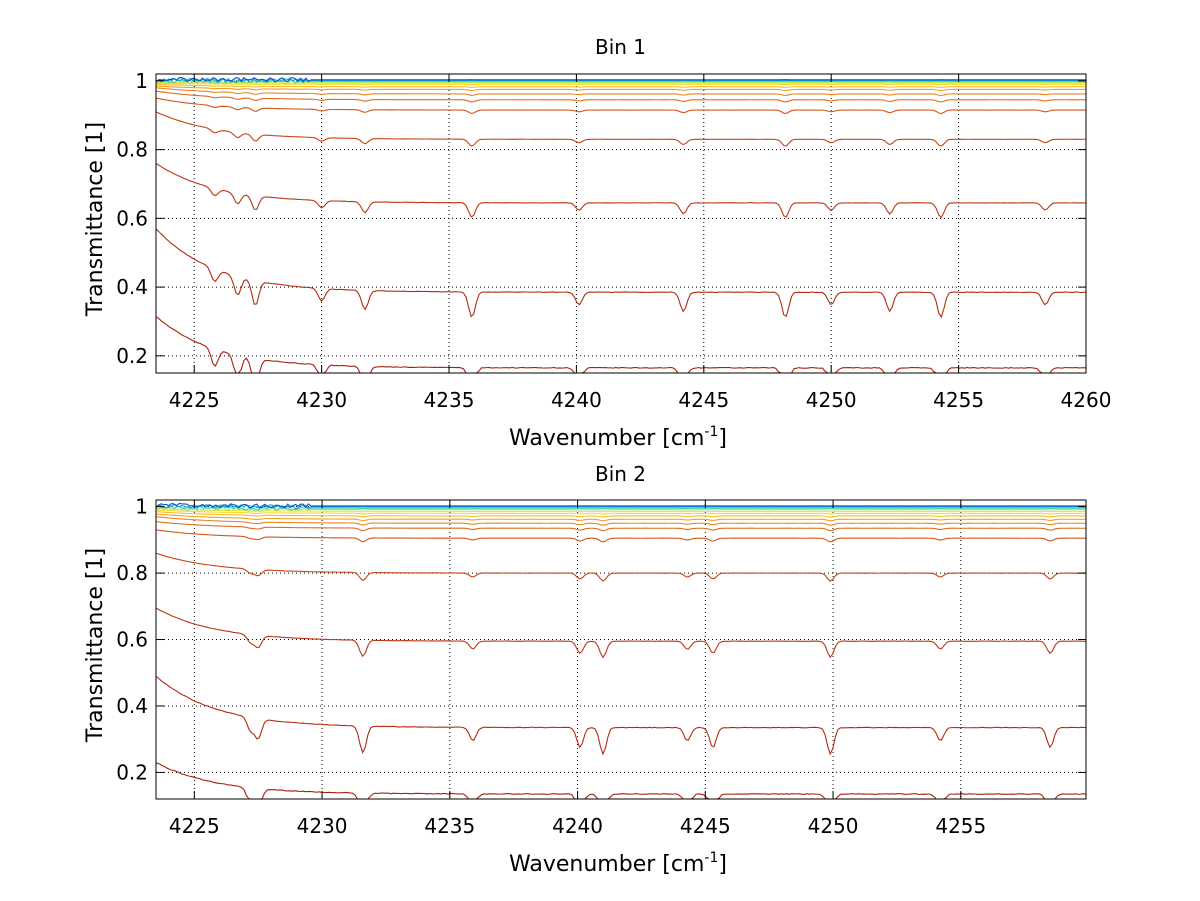  Describe the element at coordinates (620, 47) in the screenshot. I see `chart-title: Bin 1` at that location.